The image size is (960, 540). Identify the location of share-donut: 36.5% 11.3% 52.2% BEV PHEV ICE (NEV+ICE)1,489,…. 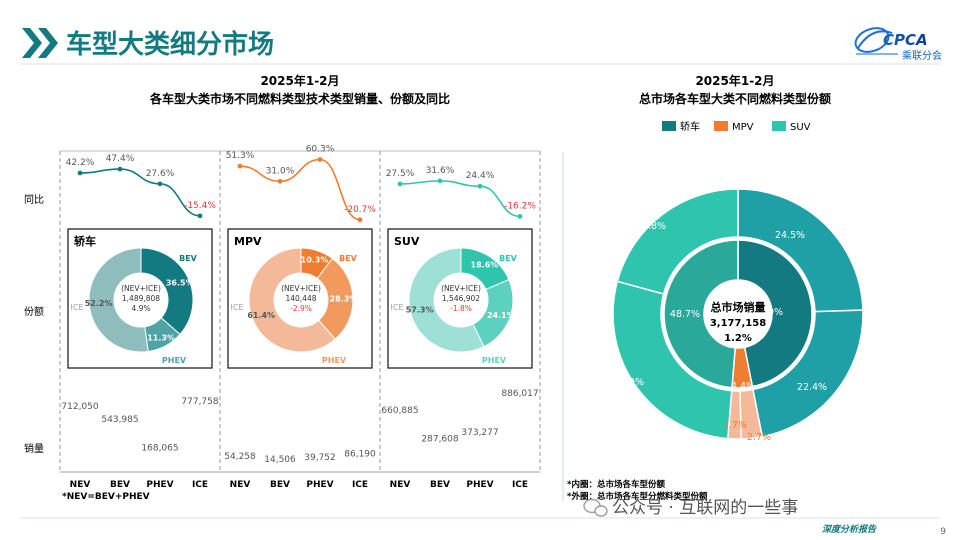
(134, 306).